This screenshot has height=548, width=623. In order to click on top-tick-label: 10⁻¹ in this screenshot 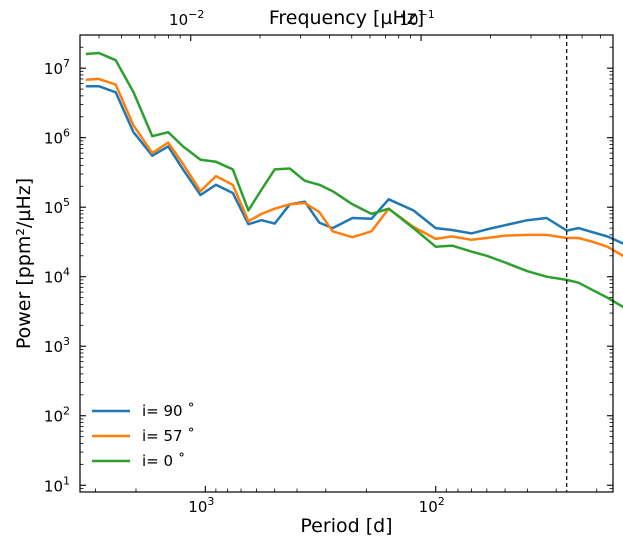, I will do `click(416, 18)`.